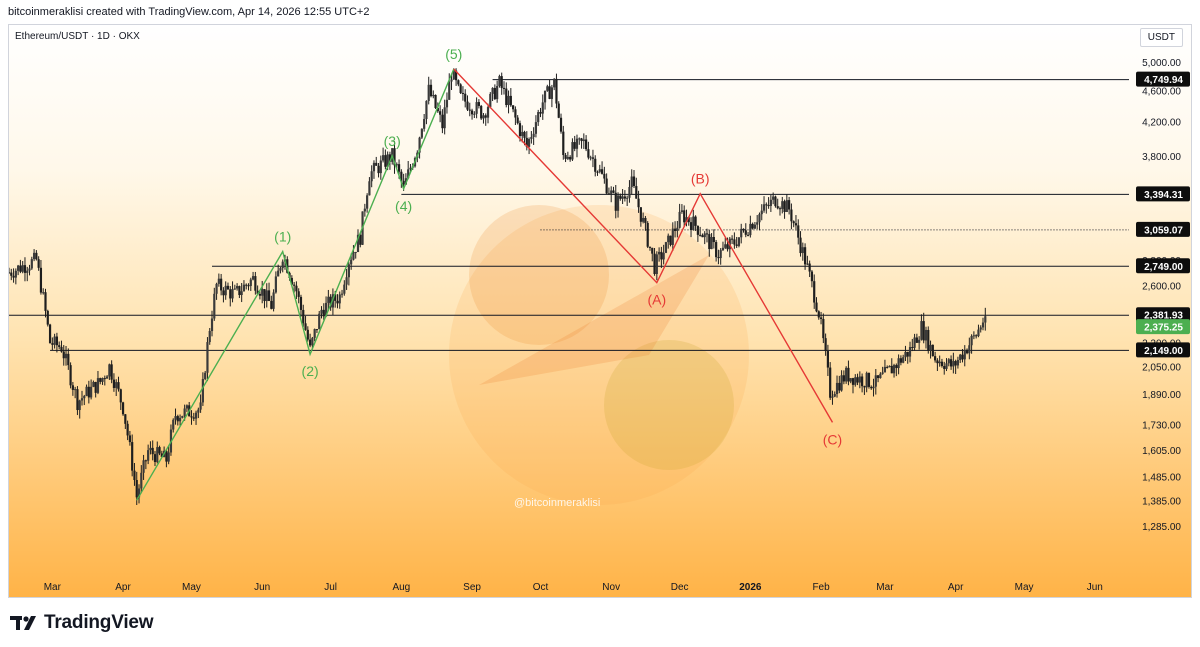 Image resolution: width=1200 pixels, height=647 pixels. I want to click on price-level-tag: 3,059.07, so click(1163, 229).